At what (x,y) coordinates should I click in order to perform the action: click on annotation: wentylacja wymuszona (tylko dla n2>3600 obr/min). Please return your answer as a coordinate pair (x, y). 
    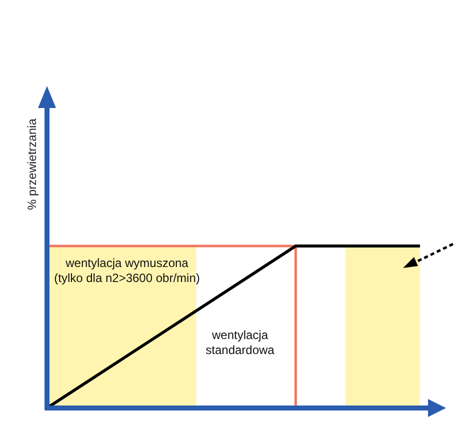
    Looking at the image, I should click on (127, 271).